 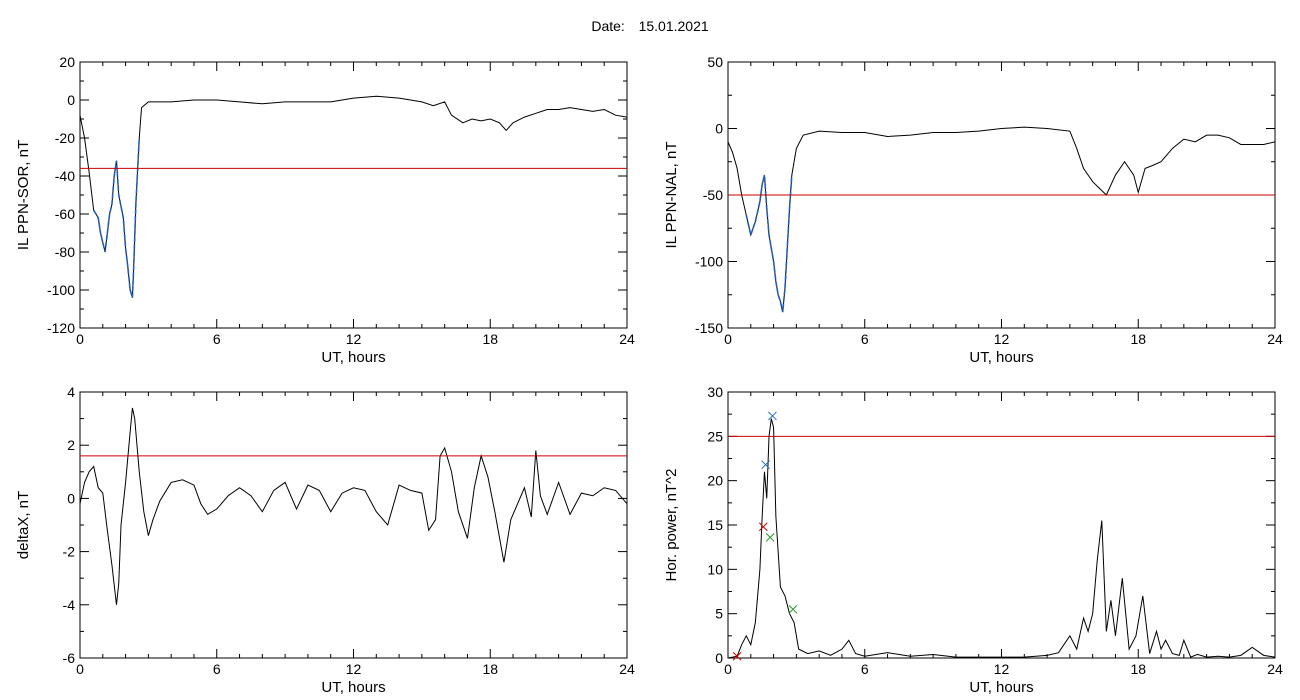 What do you see at coordinates (65, 252) in the screenshot?
I see `y-tick-label: -80` at bounding box center [65, 252].